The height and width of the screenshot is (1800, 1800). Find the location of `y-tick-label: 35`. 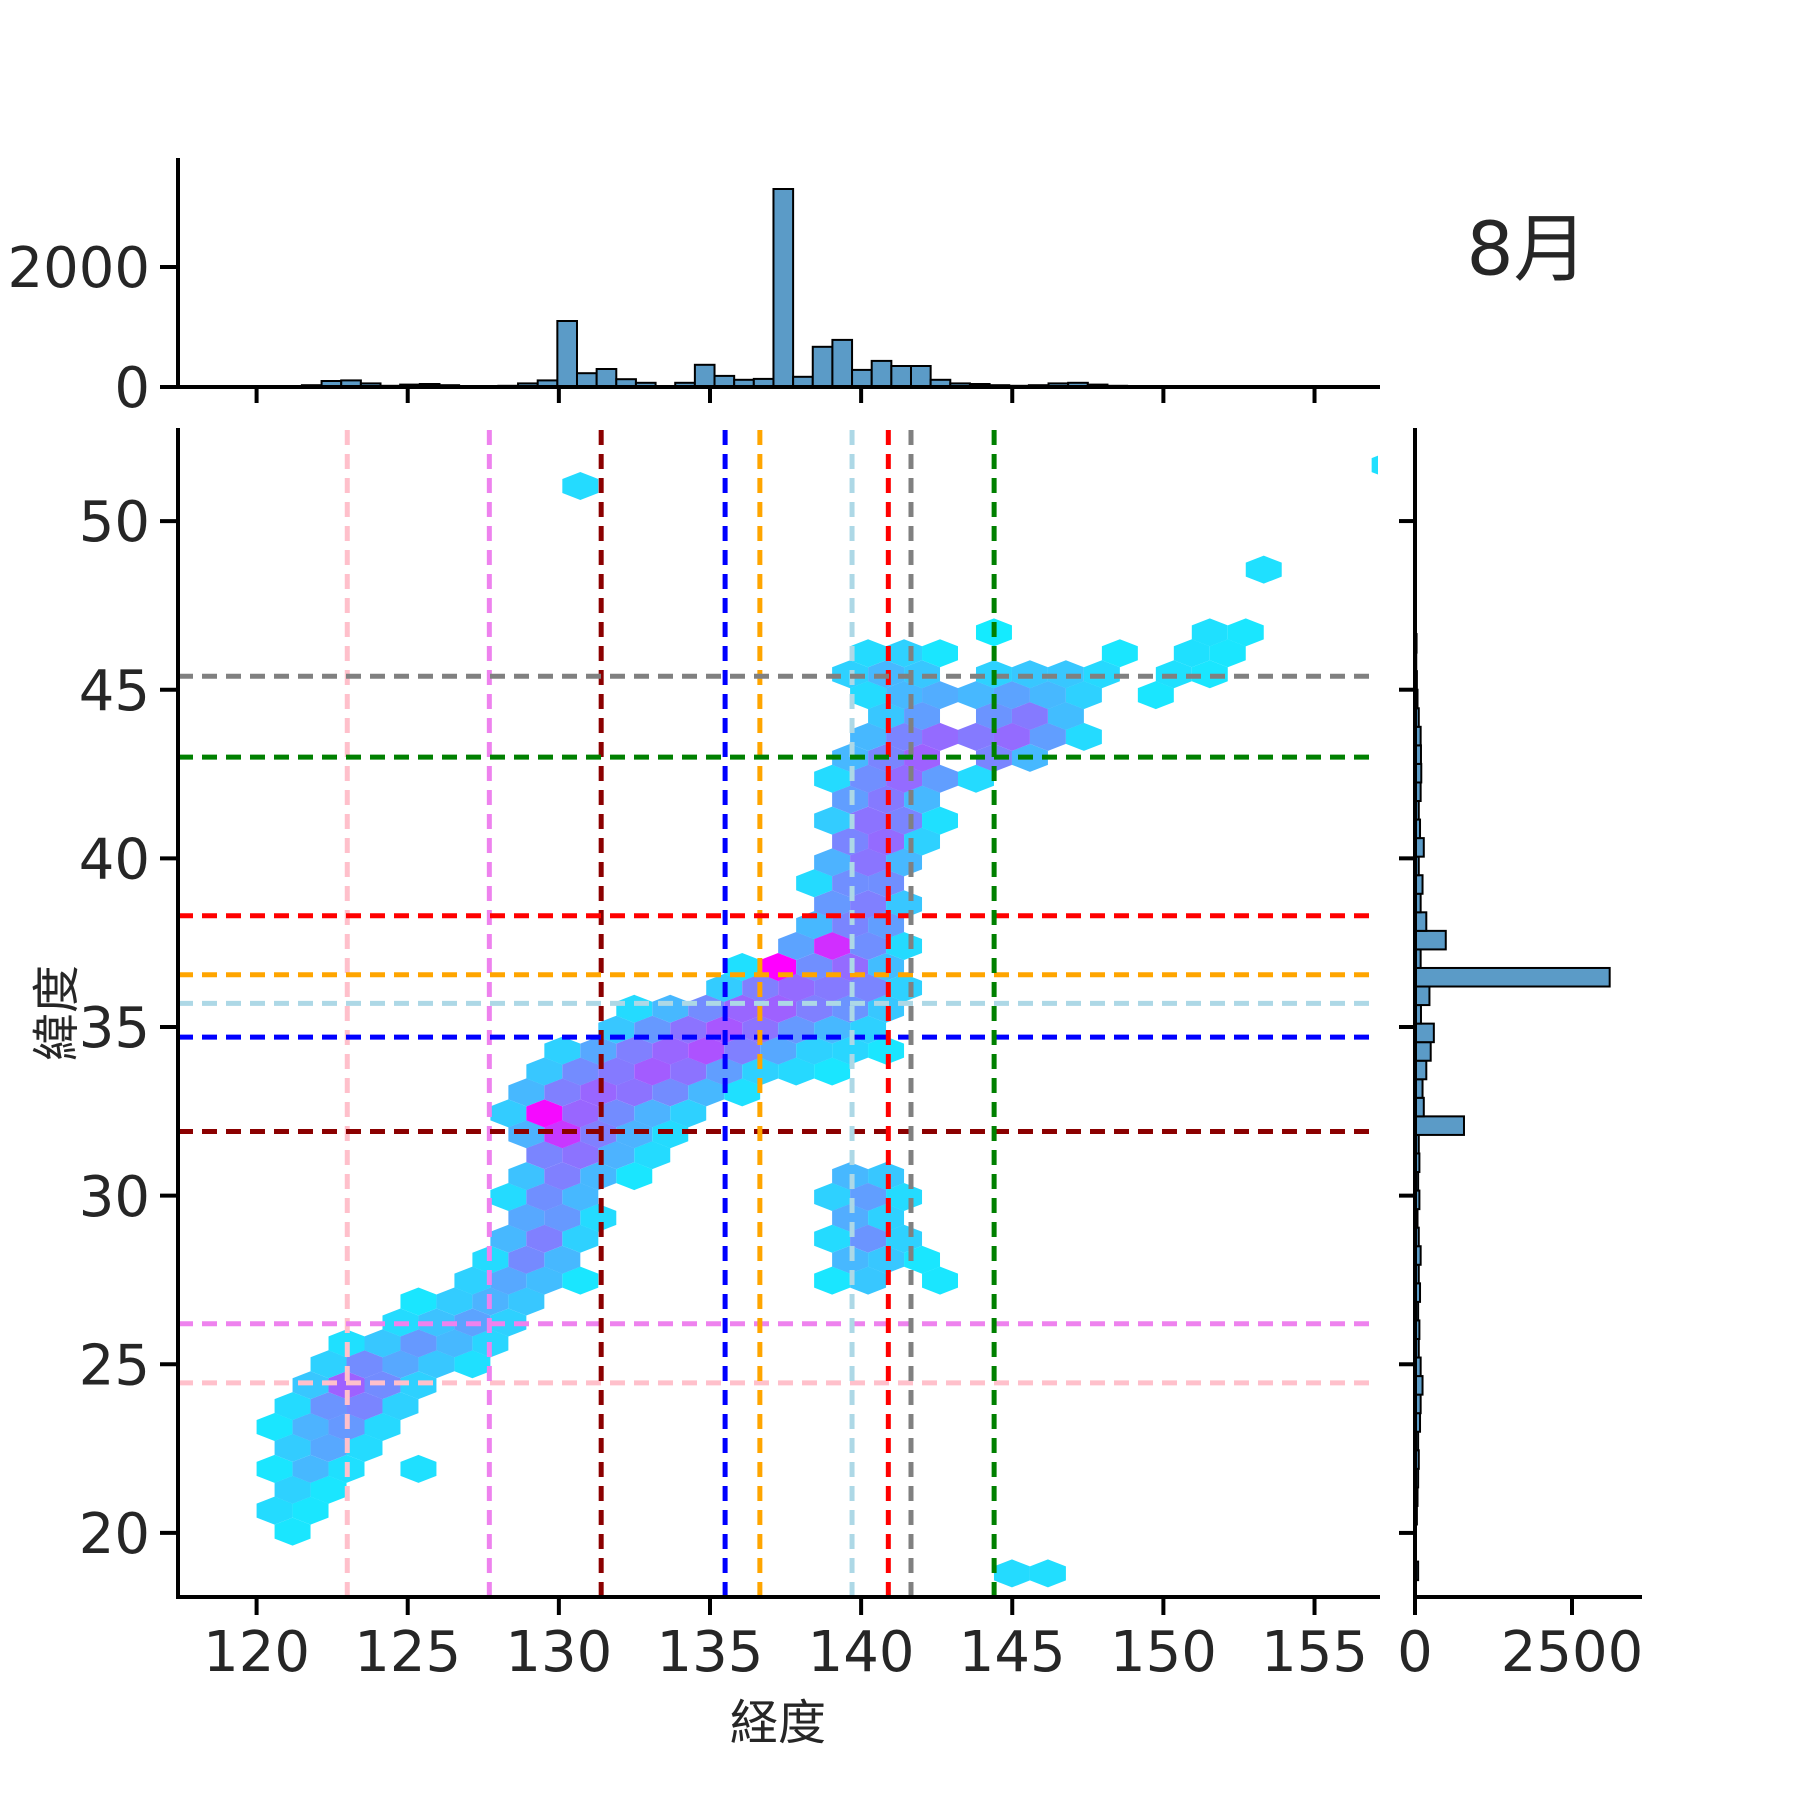

y-tick-label: 35 is located at coordinates (114, 1028).